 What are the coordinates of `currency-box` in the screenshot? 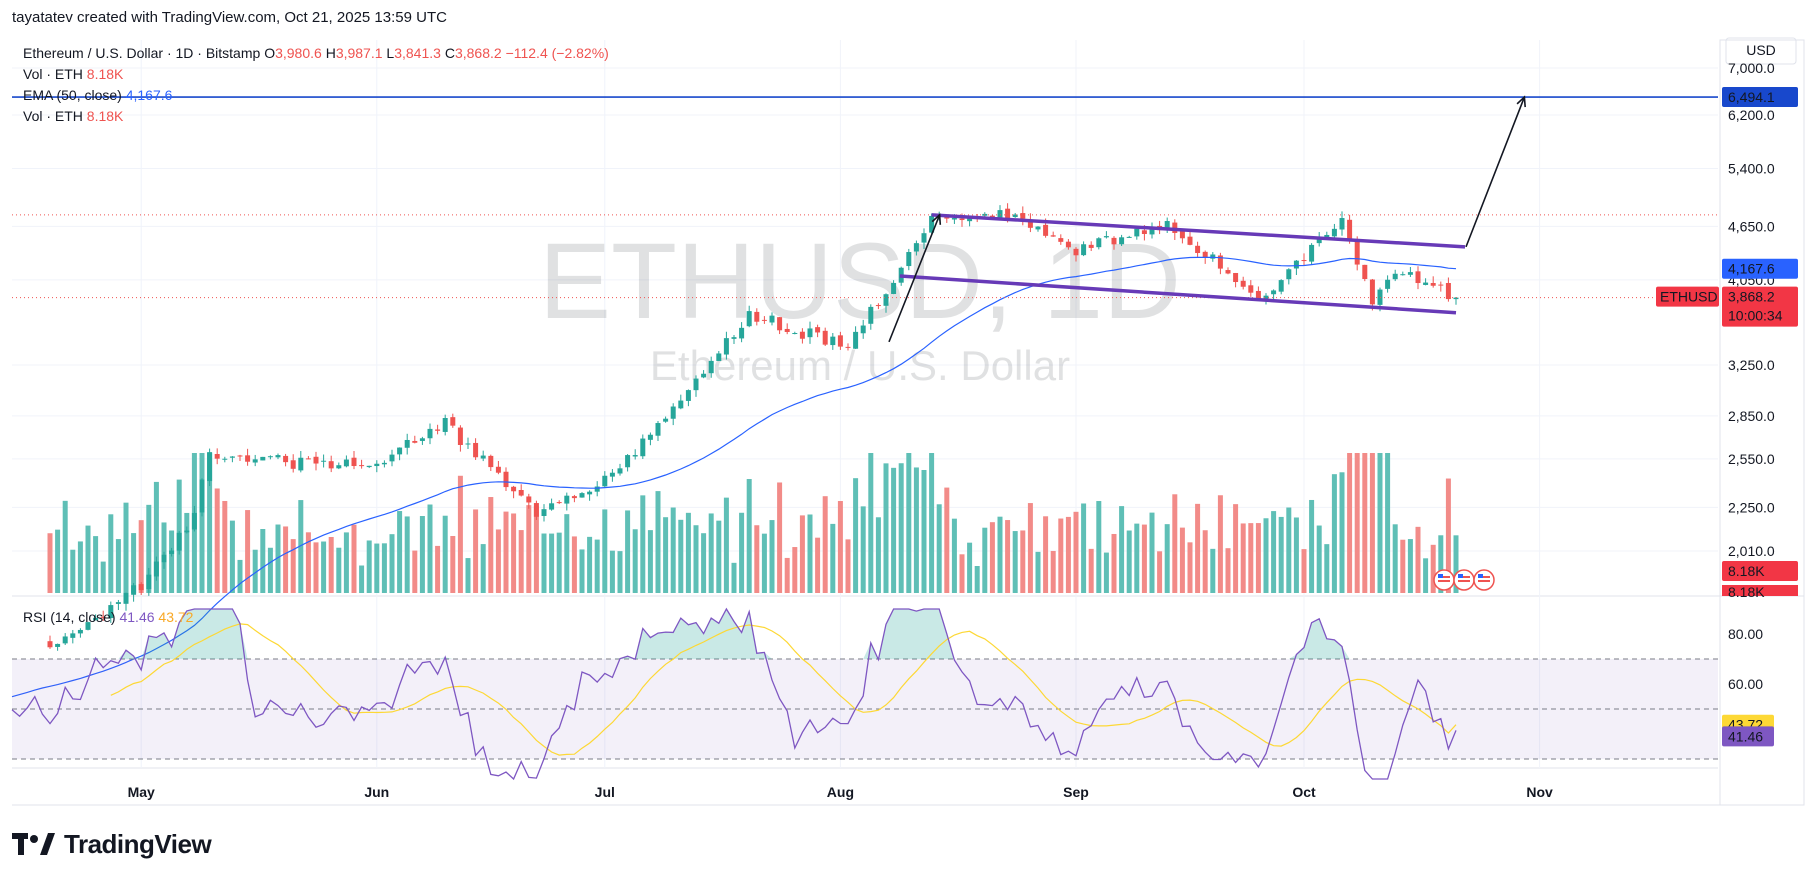 It's located at (1761, 51).